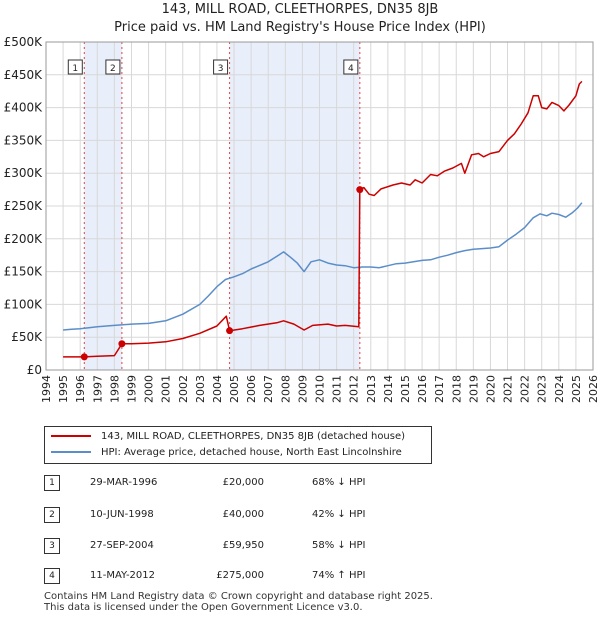  I want to click on y-tick-label: £200K, so click(24, 239).